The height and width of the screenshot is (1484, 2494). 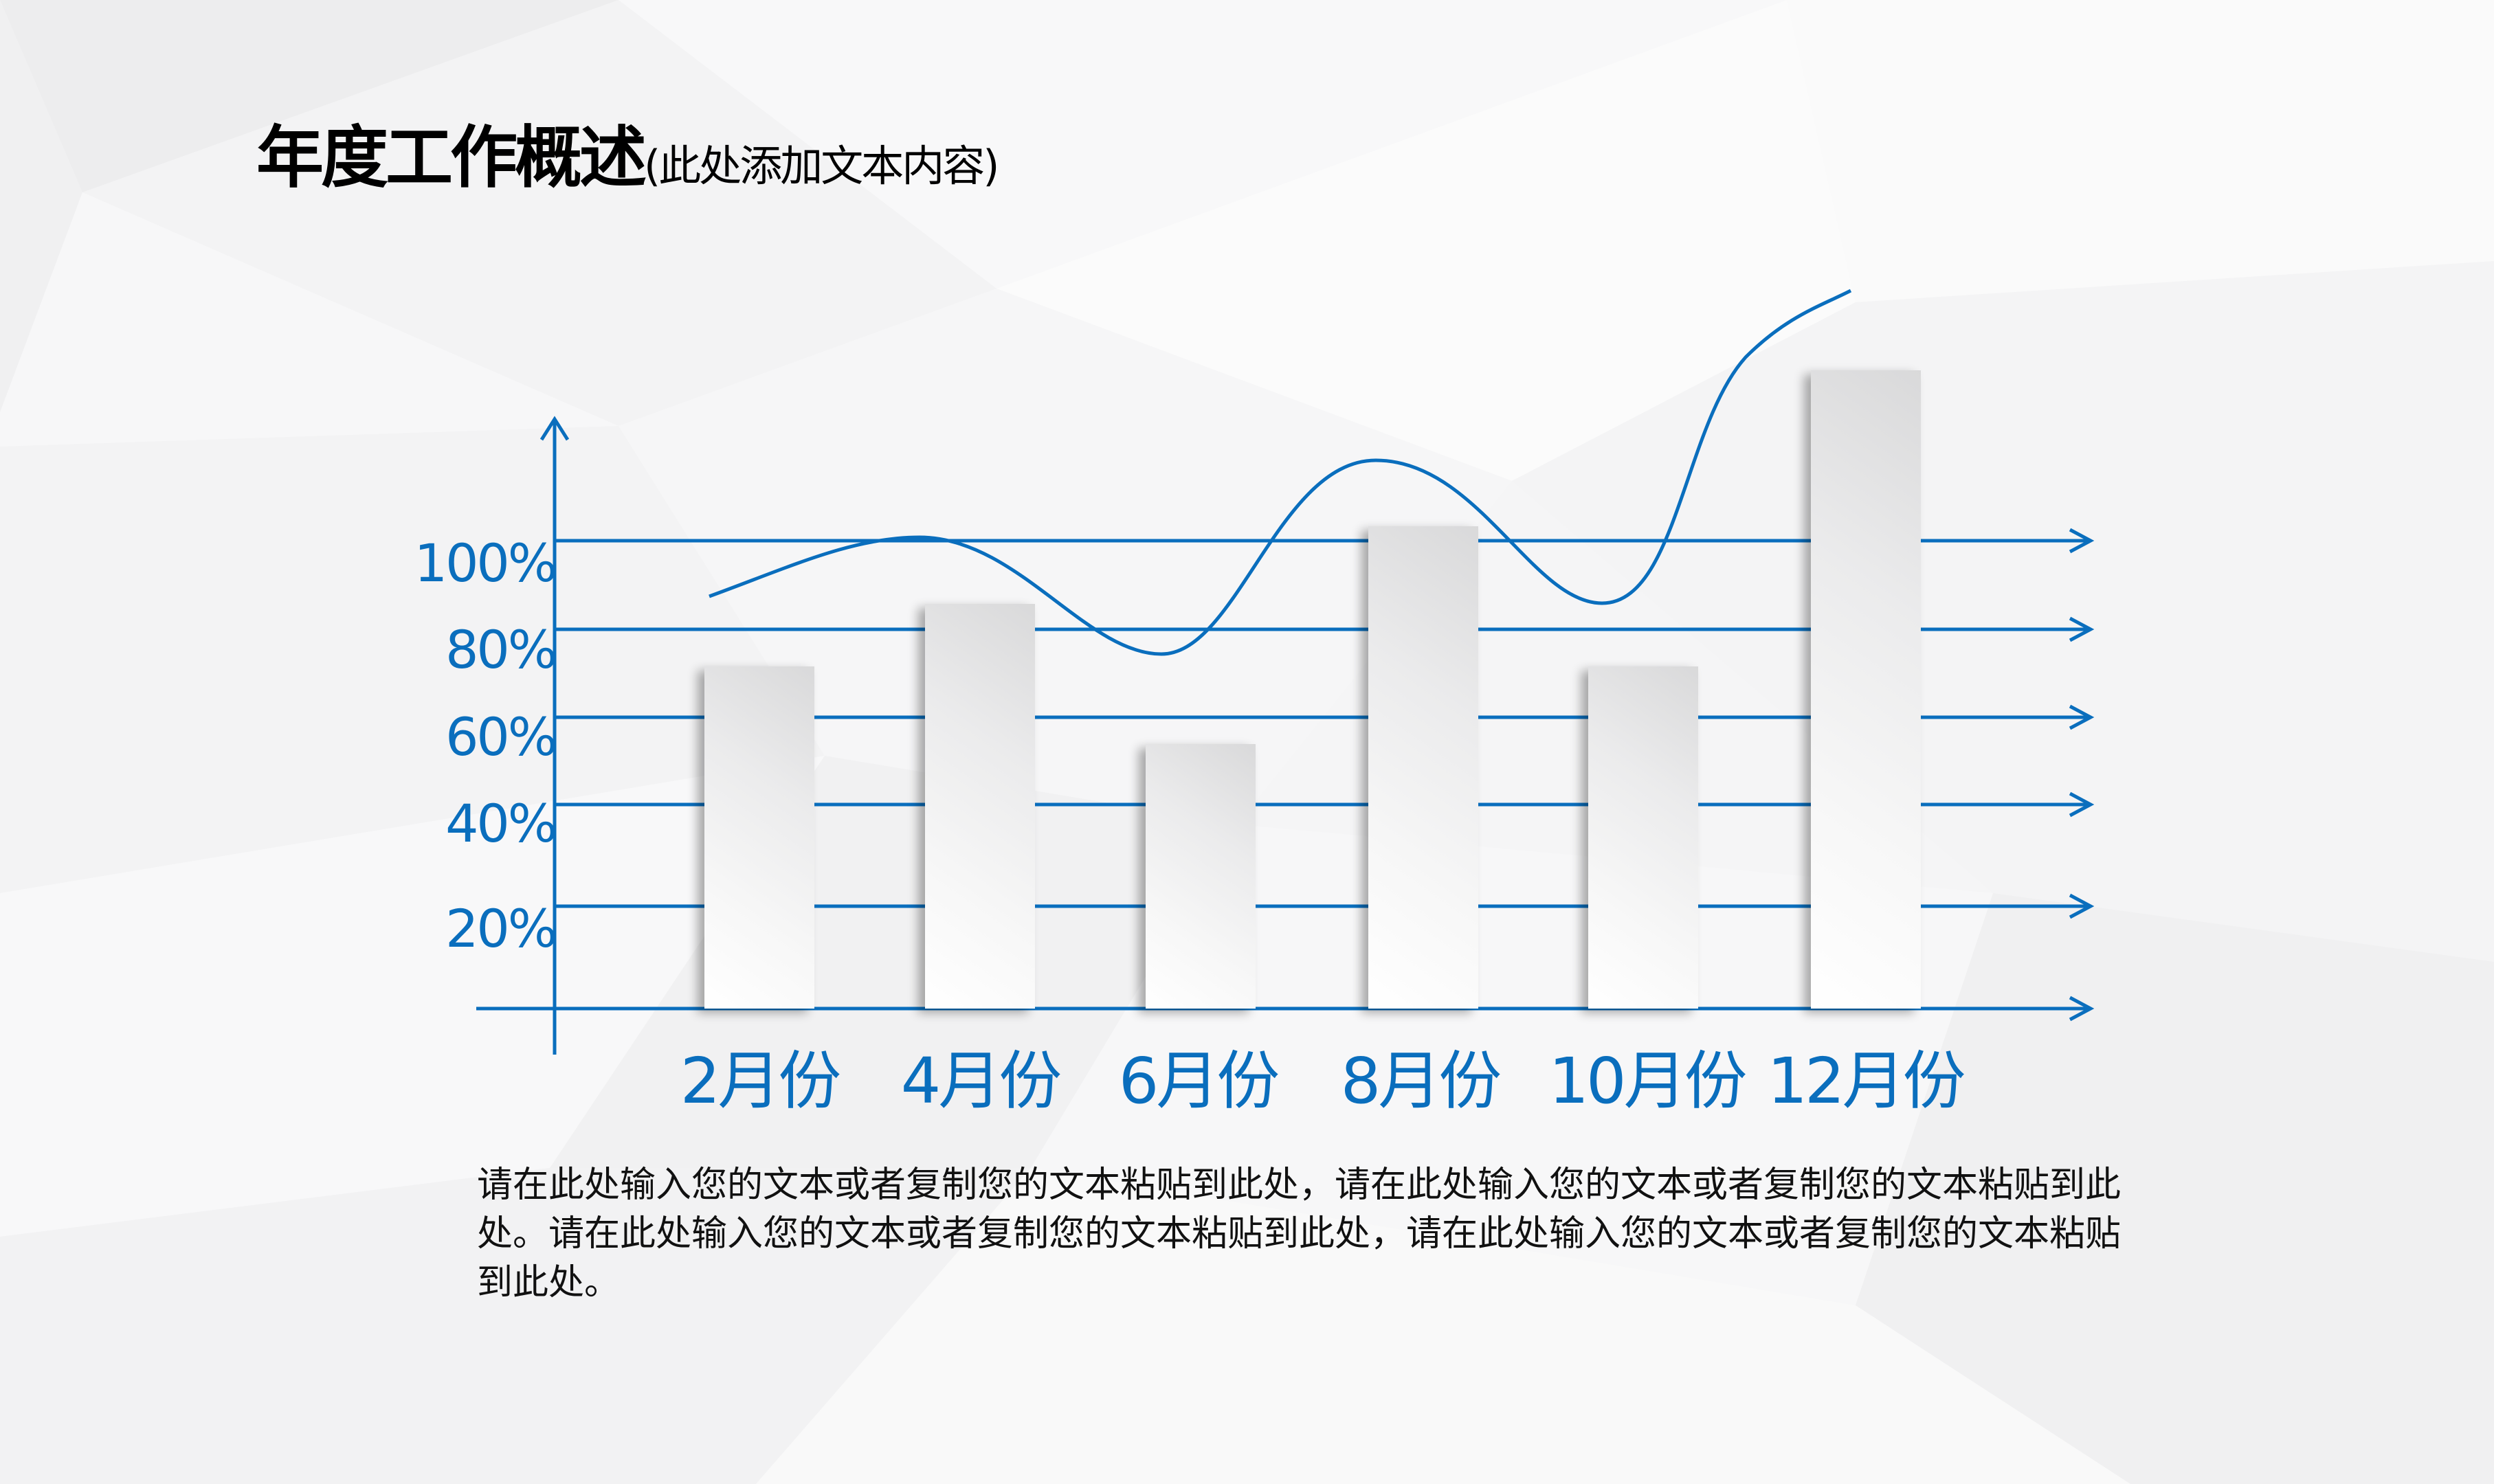 I want to click on slide-title-group: 年度工作概述(此处添加文本内容), so click(x=627, y=152).